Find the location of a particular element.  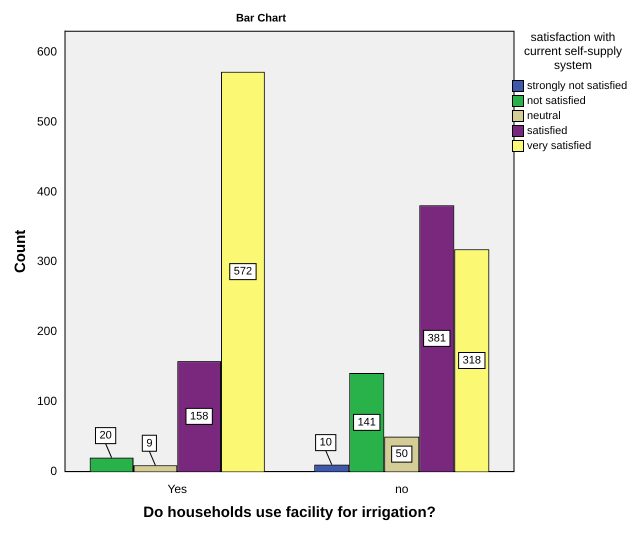

data-label: 50 is located at coordinates (402, 454).